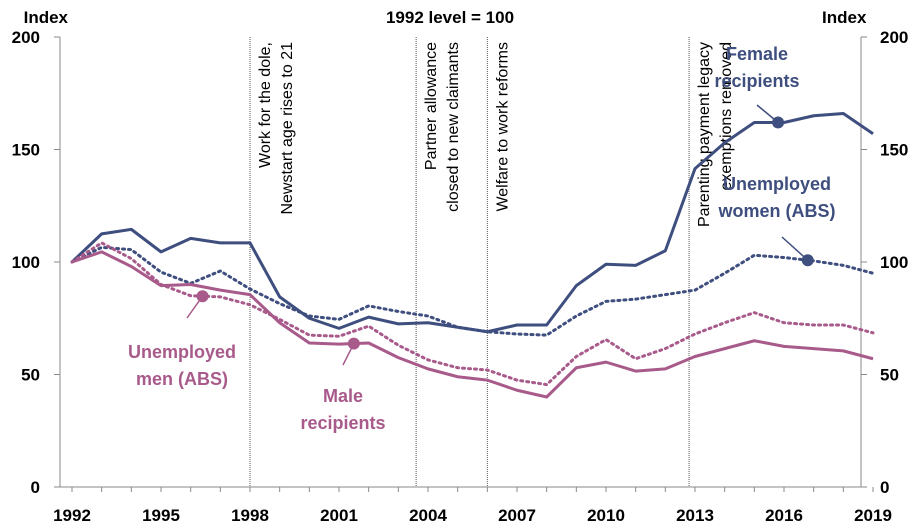 Image resolution: width=919 pixels, height=531 pixels. Describe the element at coordinates (894, 262) in the screenshot. I see `y-tick-label-right: 100` at that location.